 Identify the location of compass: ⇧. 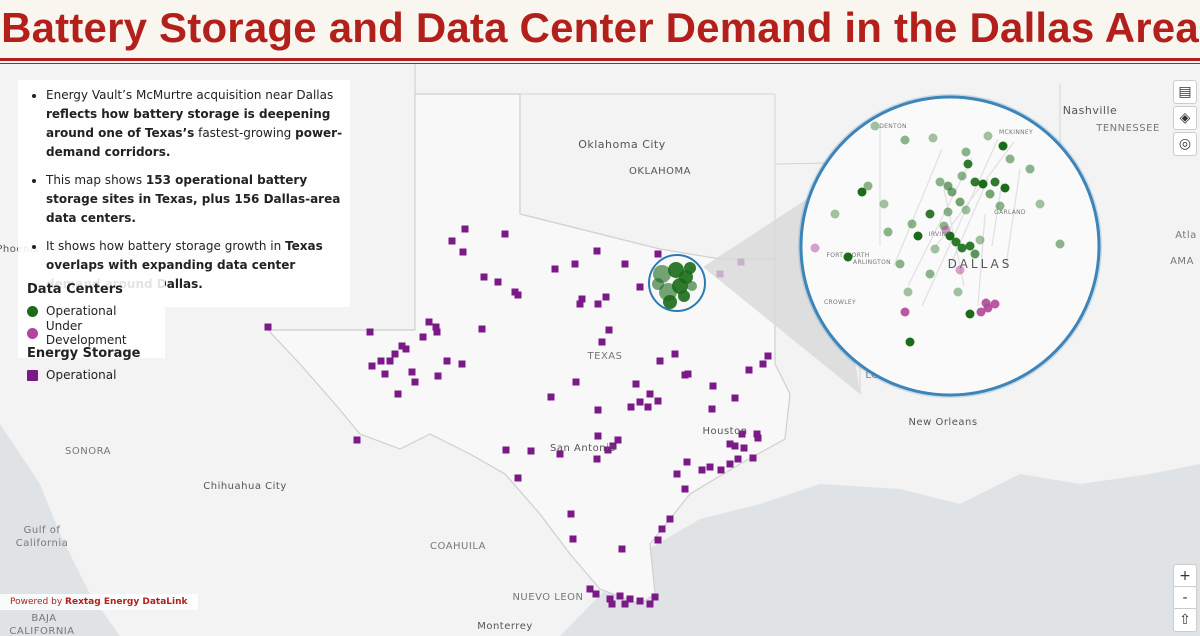
(1185, 620).